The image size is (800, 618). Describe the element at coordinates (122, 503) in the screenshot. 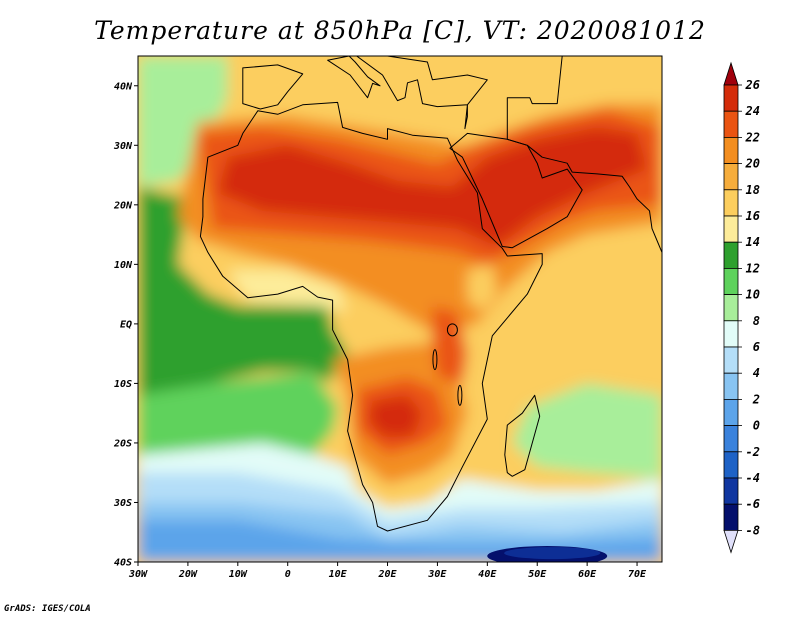

I see `y-tick-label: 30S` at that location.